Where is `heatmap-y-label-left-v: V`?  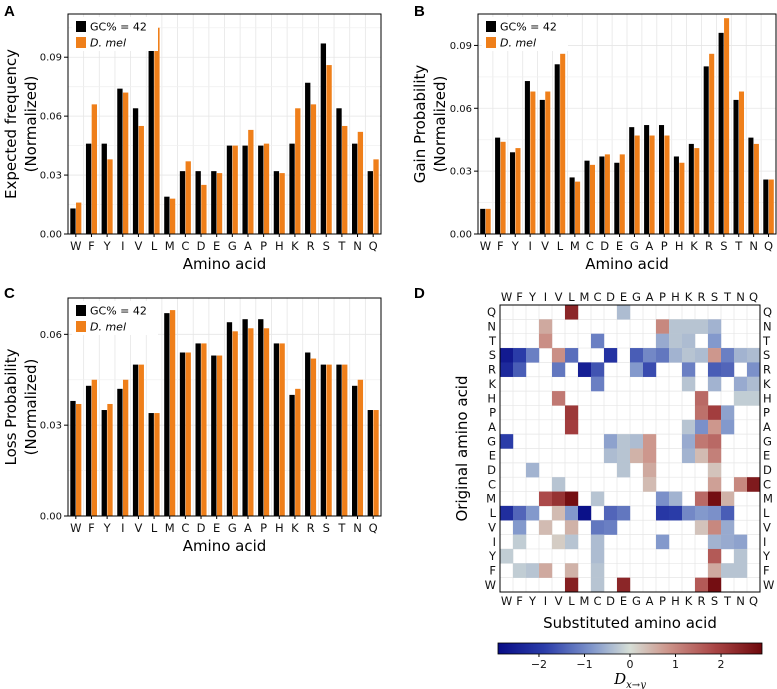
heatmap-y-label-left-v: V is located at coordinates (492, 527).